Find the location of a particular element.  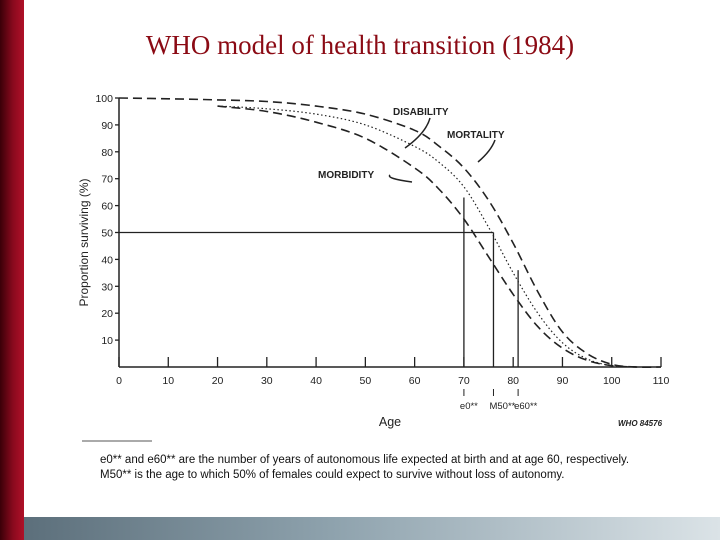

marker-label-e60: e60** is located at coordinates (526, 406).